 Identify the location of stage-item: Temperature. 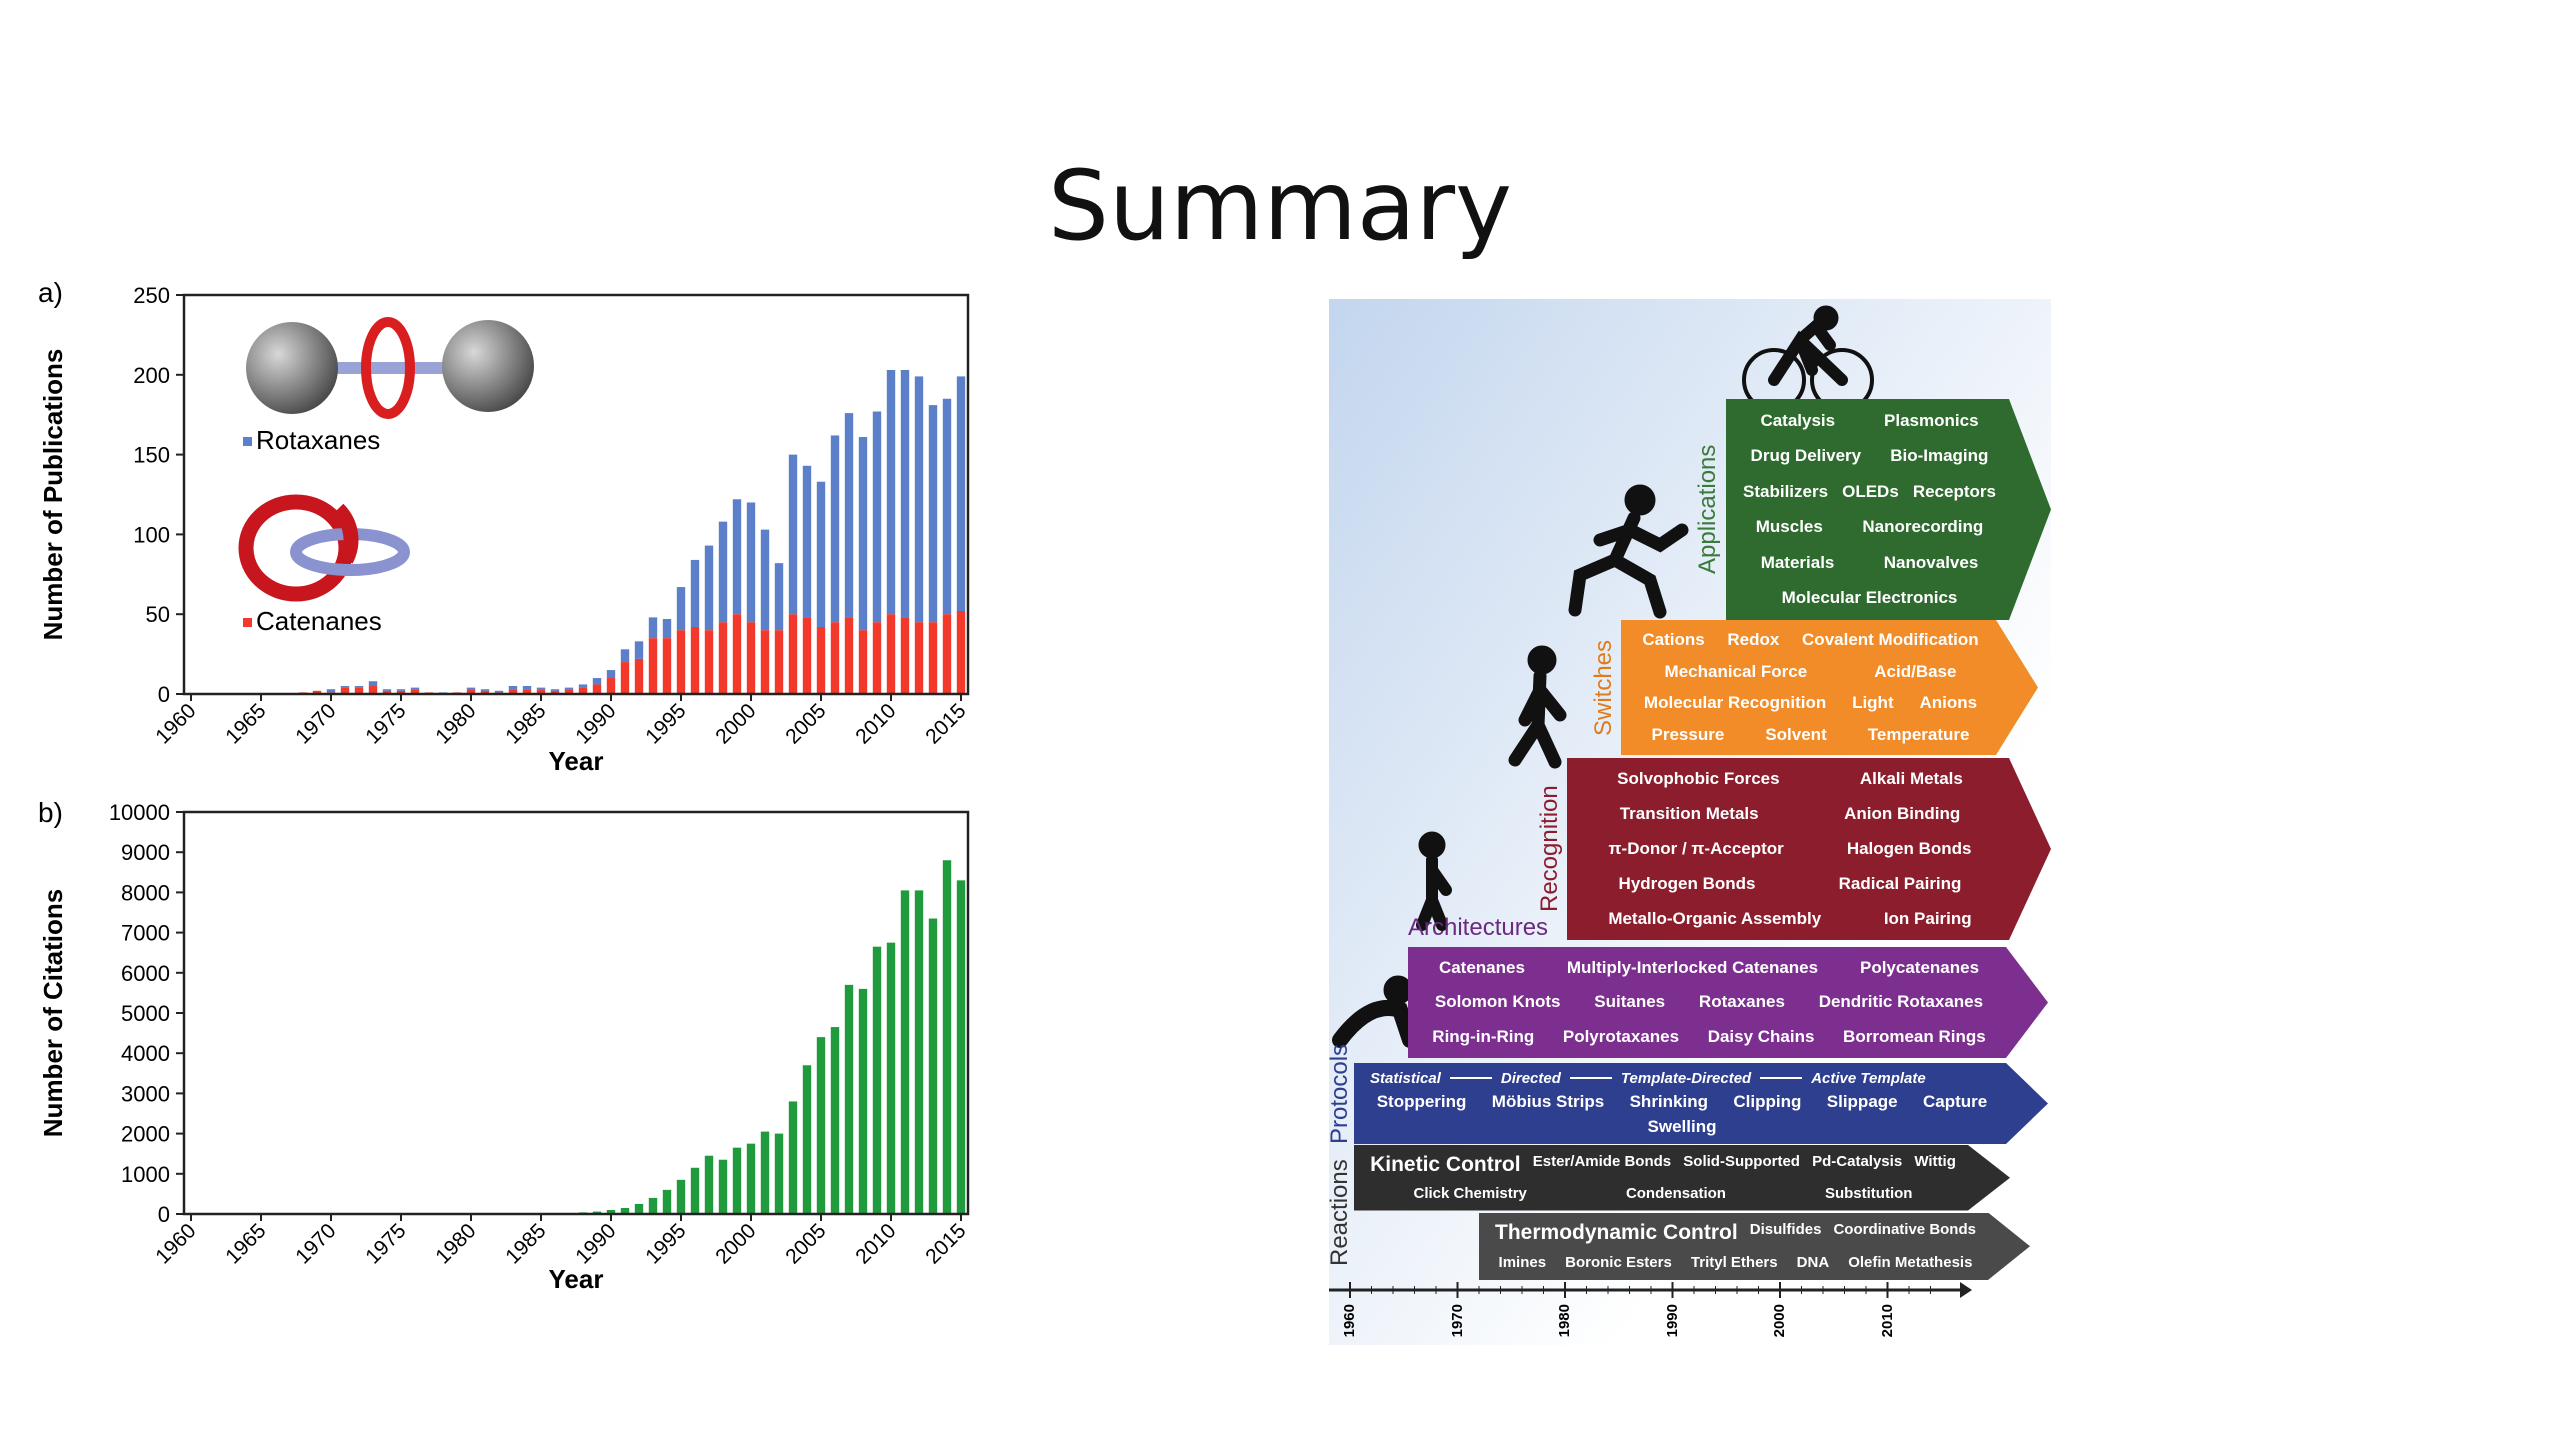
(1918, 735).